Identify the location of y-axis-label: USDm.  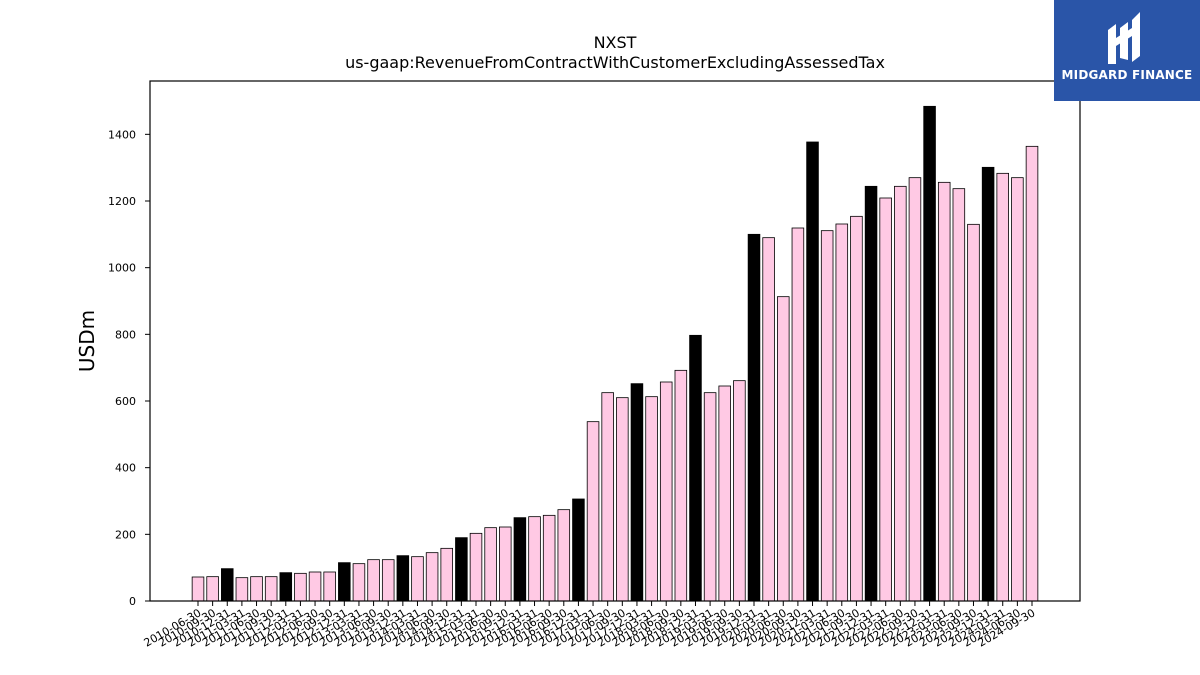
(87, 341).